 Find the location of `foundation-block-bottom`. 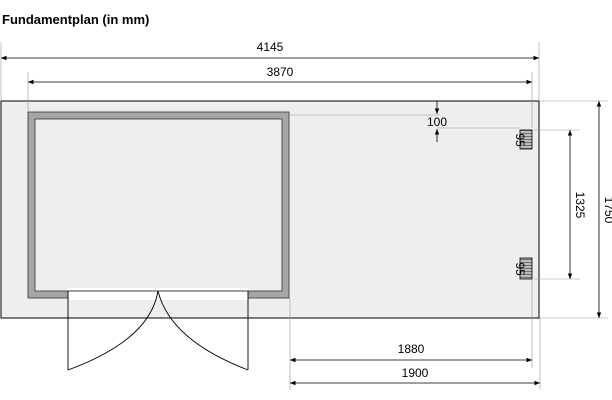

foundation-block-bottom is located at coordinates (526, 268).